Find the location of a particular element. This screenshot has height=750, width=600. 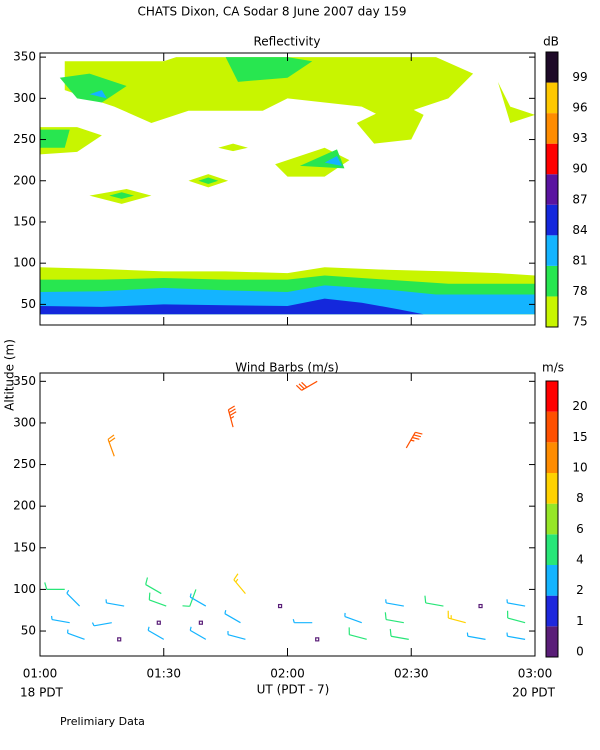

x-start-label: 18 PDT is located at coordinates (42, 693).